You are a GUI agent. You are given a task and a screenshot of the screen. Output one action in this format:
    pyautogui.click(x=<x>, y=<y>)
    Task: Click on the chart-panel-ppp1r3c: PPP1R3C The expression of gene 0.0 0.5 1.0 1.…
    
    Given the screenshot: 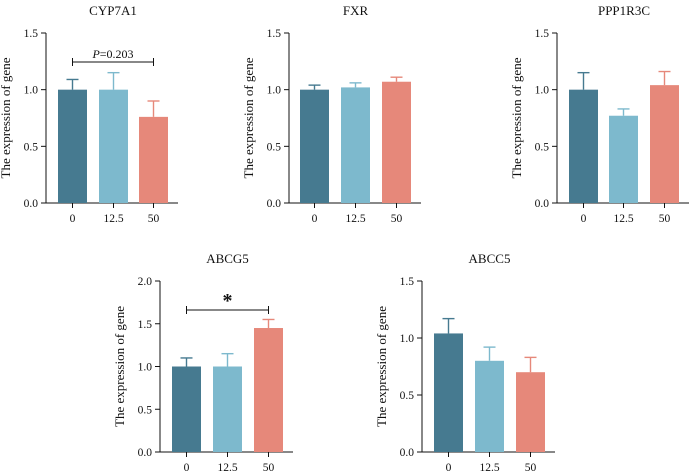 What is the action you would take?
    pyautogui.click(x=599, y=114)
    